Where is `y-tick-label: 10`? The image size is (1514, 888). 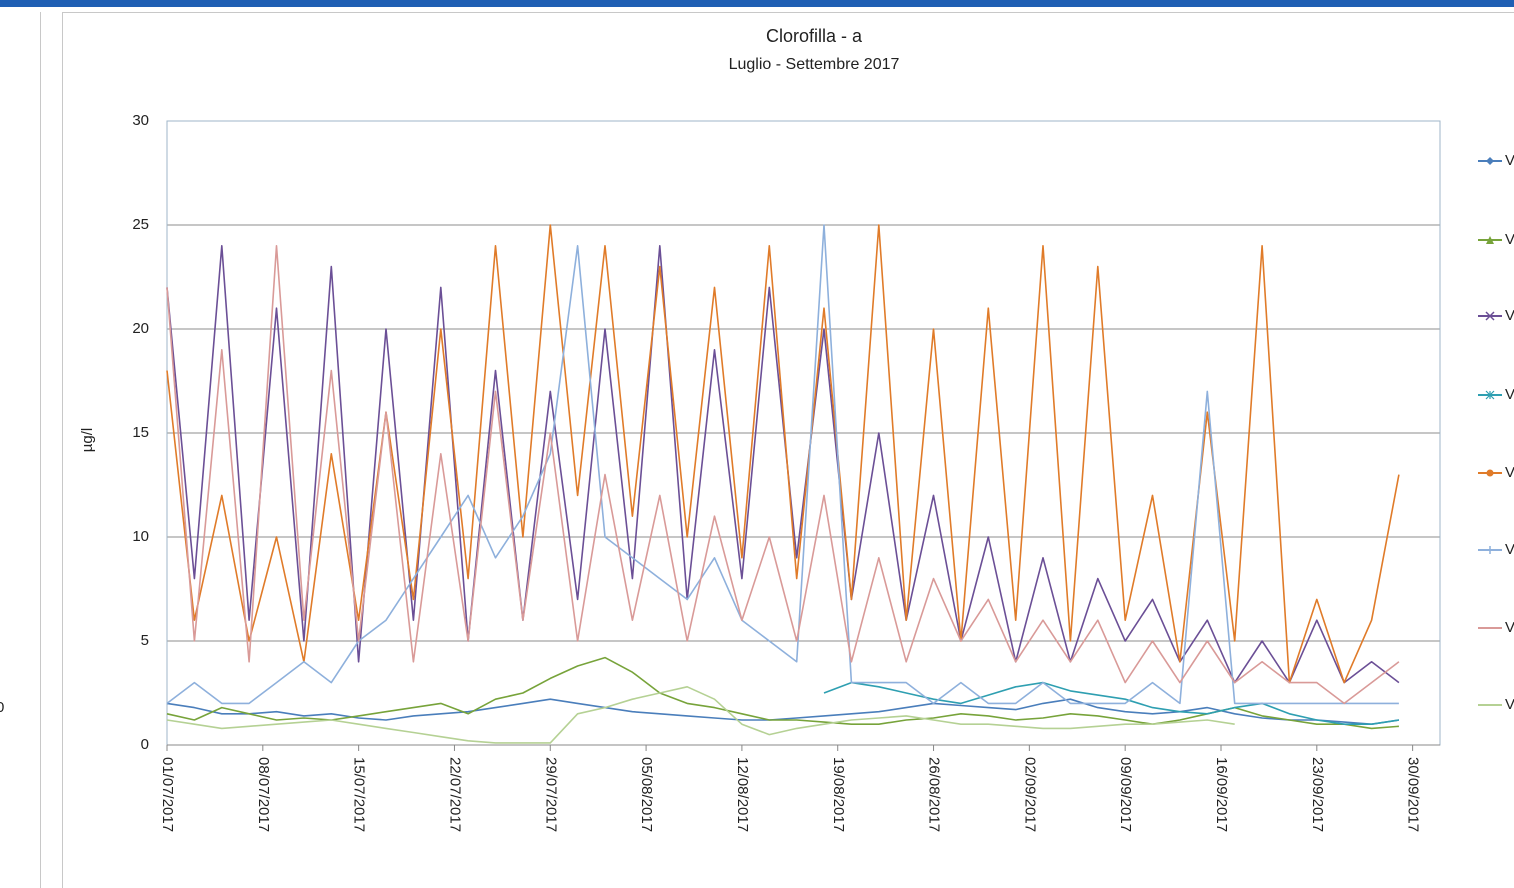
y-tick-label: 10 is located at coordinates (140, 536).